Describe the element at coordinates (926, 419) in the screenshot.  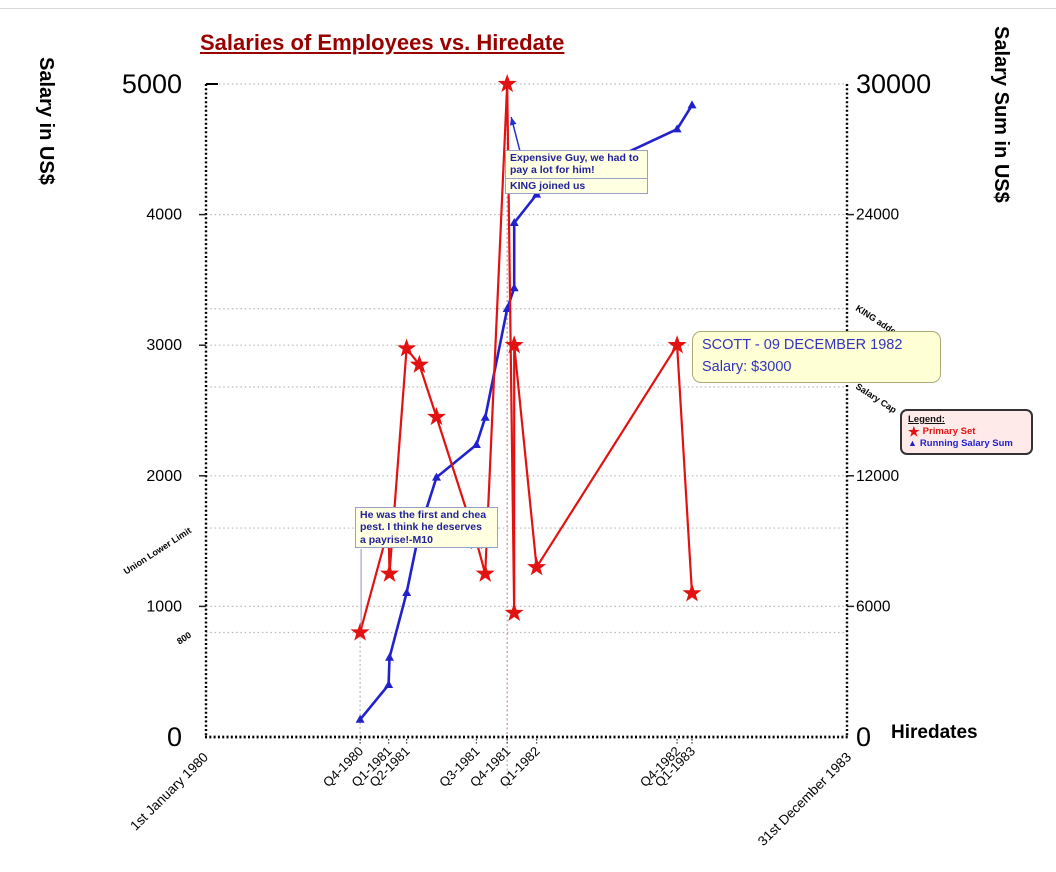
I see `legend-title: Legend:` at that location.